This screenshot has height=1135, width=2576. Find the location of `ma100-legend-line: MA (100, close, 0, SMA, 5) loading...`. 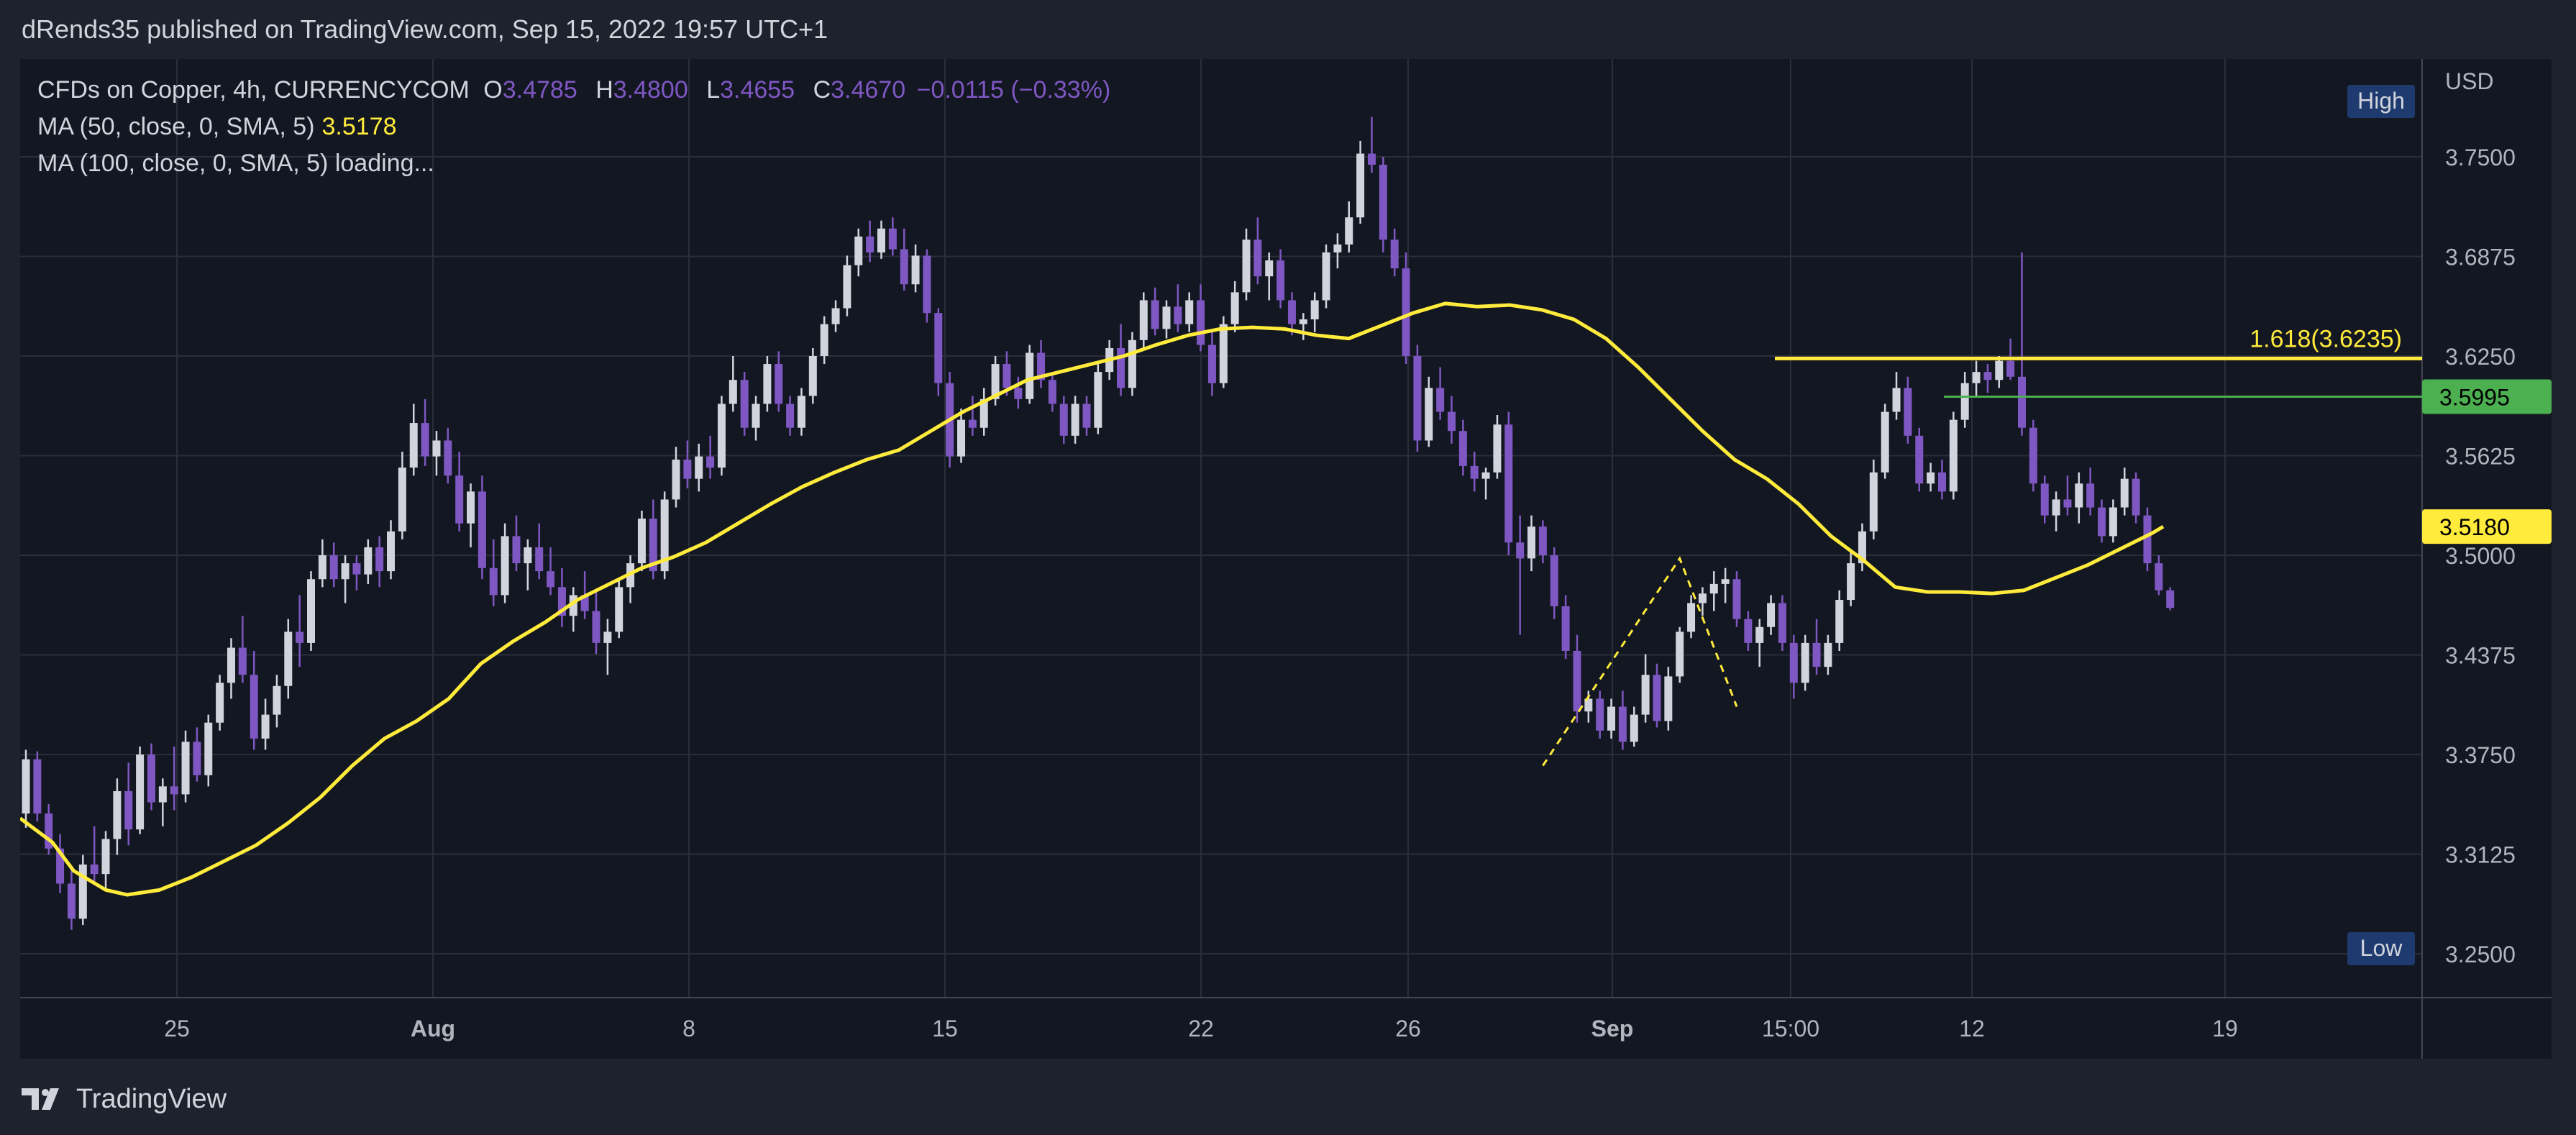

ma100-legend-line: MA (100, close, 0, SMA, 5) loading... is located at coordinates (576, 163).